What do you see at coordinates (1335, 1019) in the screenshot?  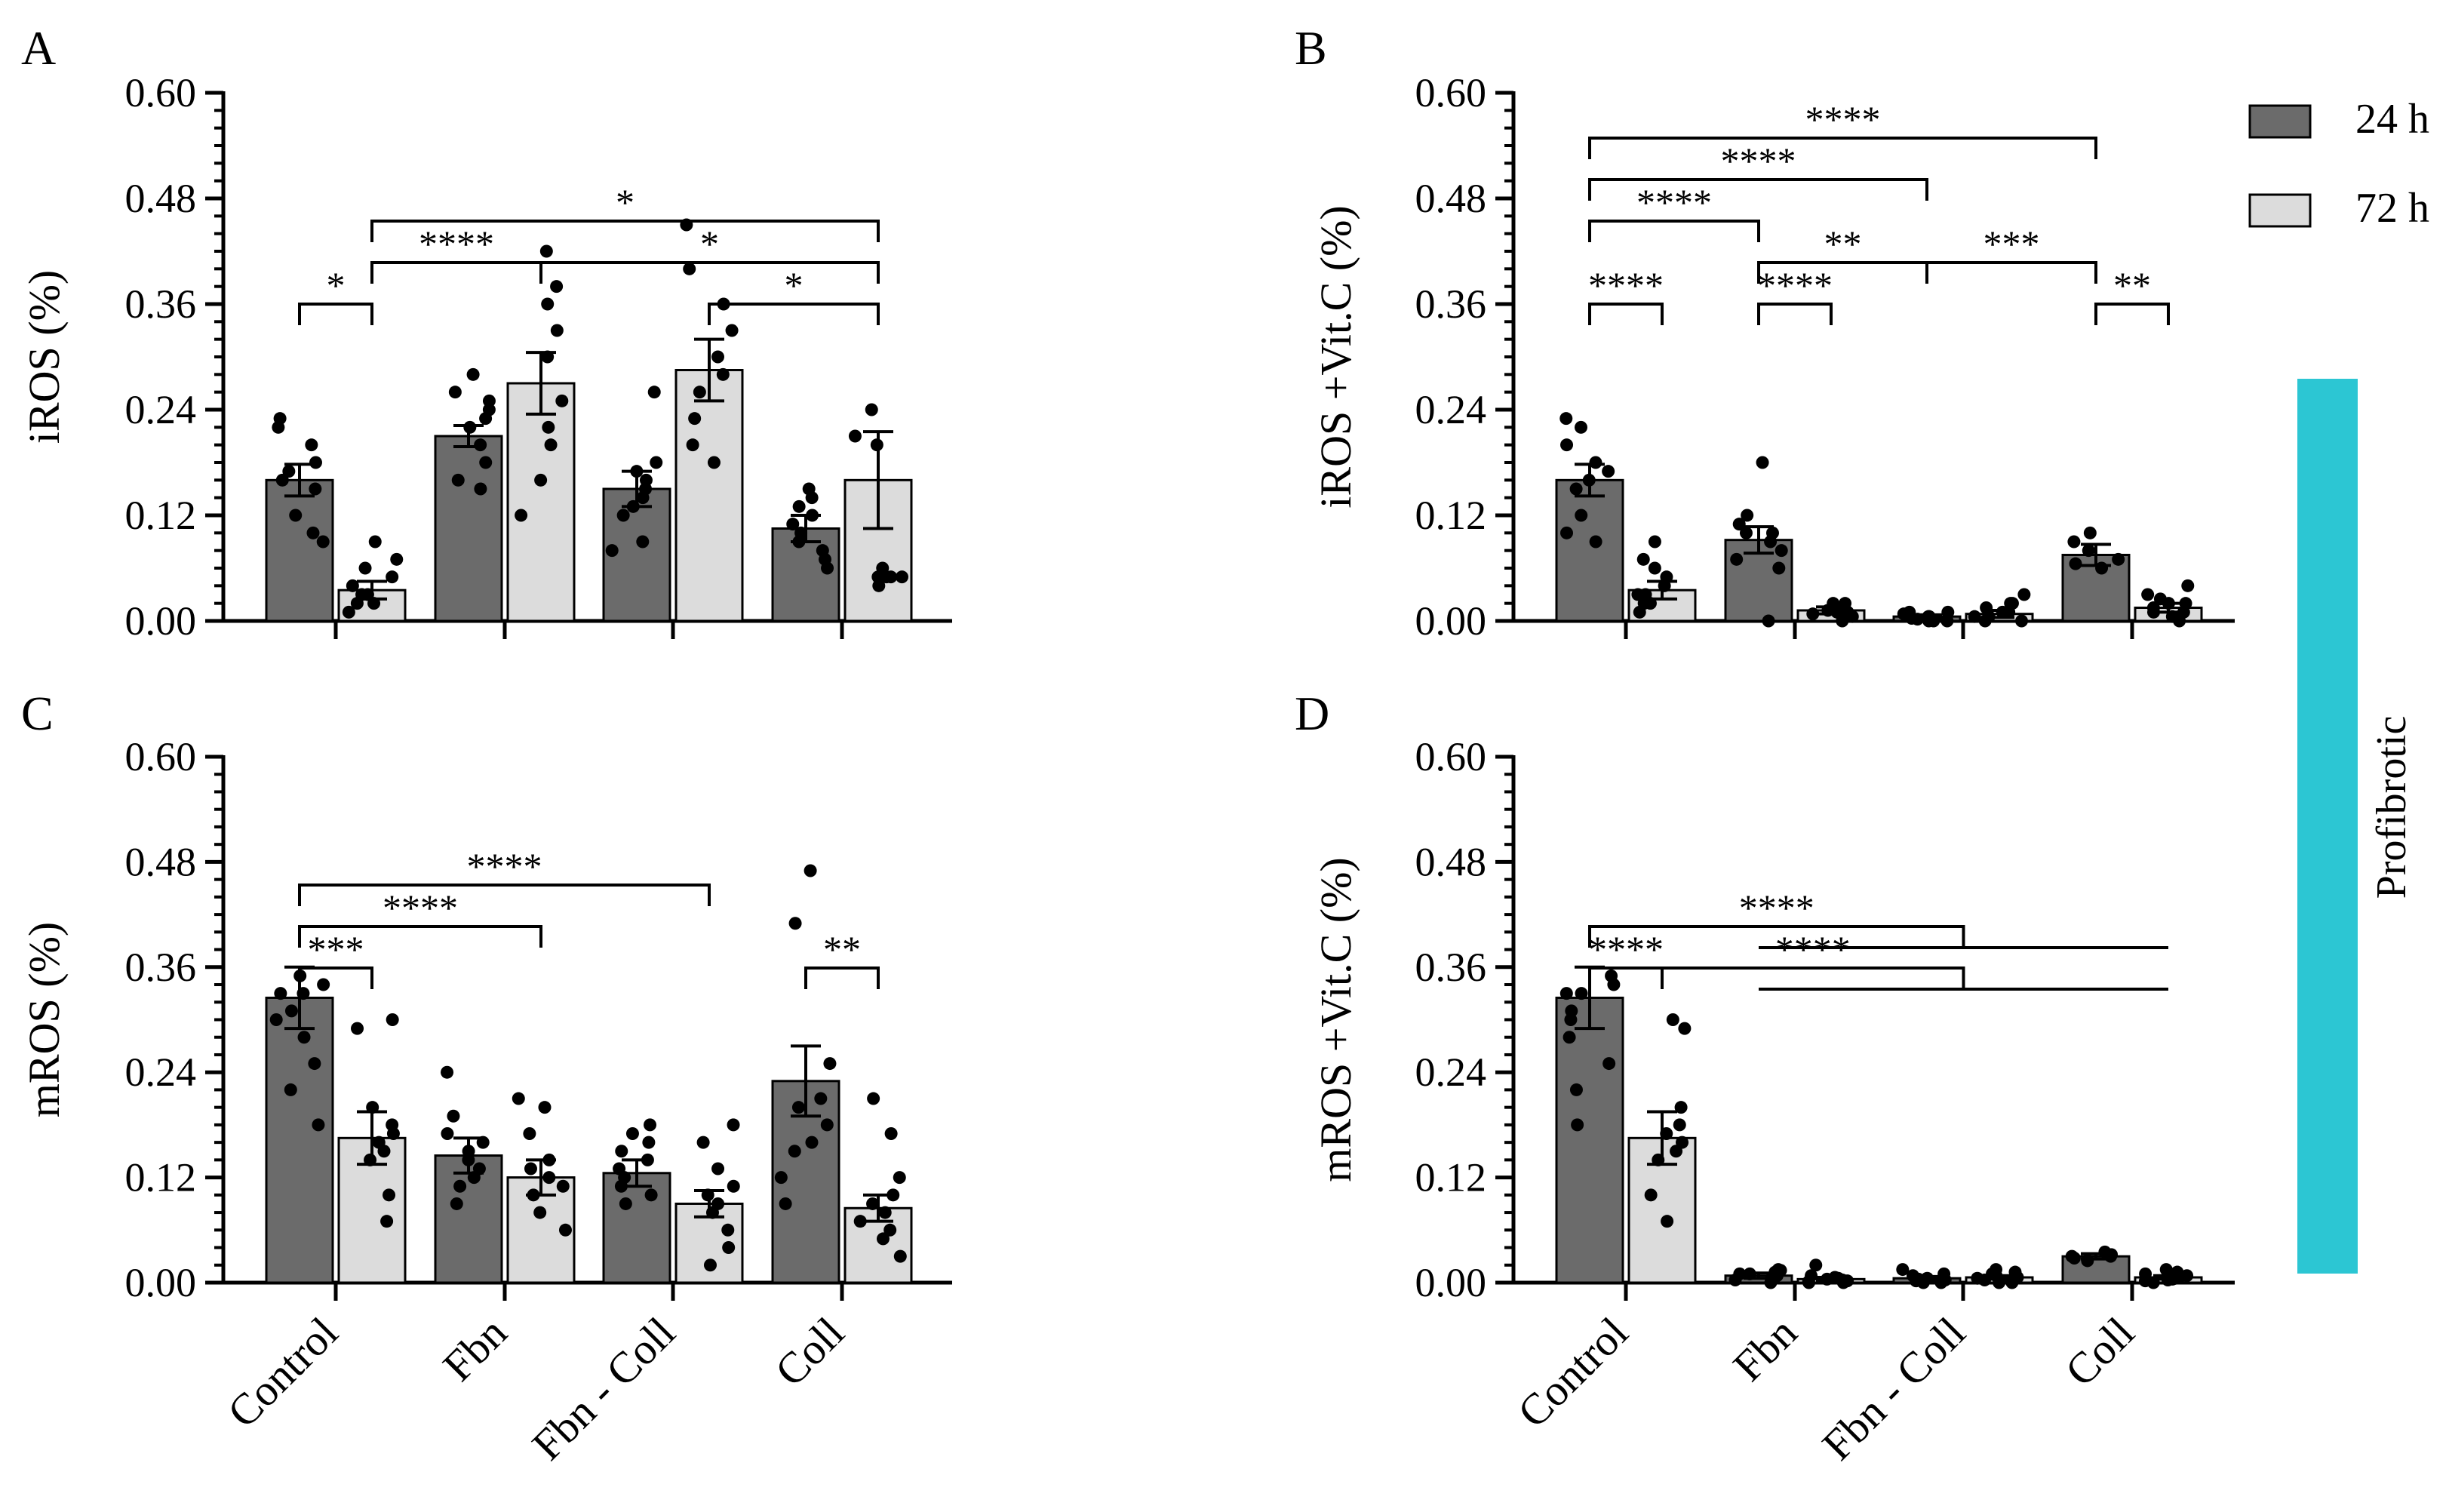 I see `y-axis-title: mROS +Vit.C (%)` at bounding box center [1335, 1019].